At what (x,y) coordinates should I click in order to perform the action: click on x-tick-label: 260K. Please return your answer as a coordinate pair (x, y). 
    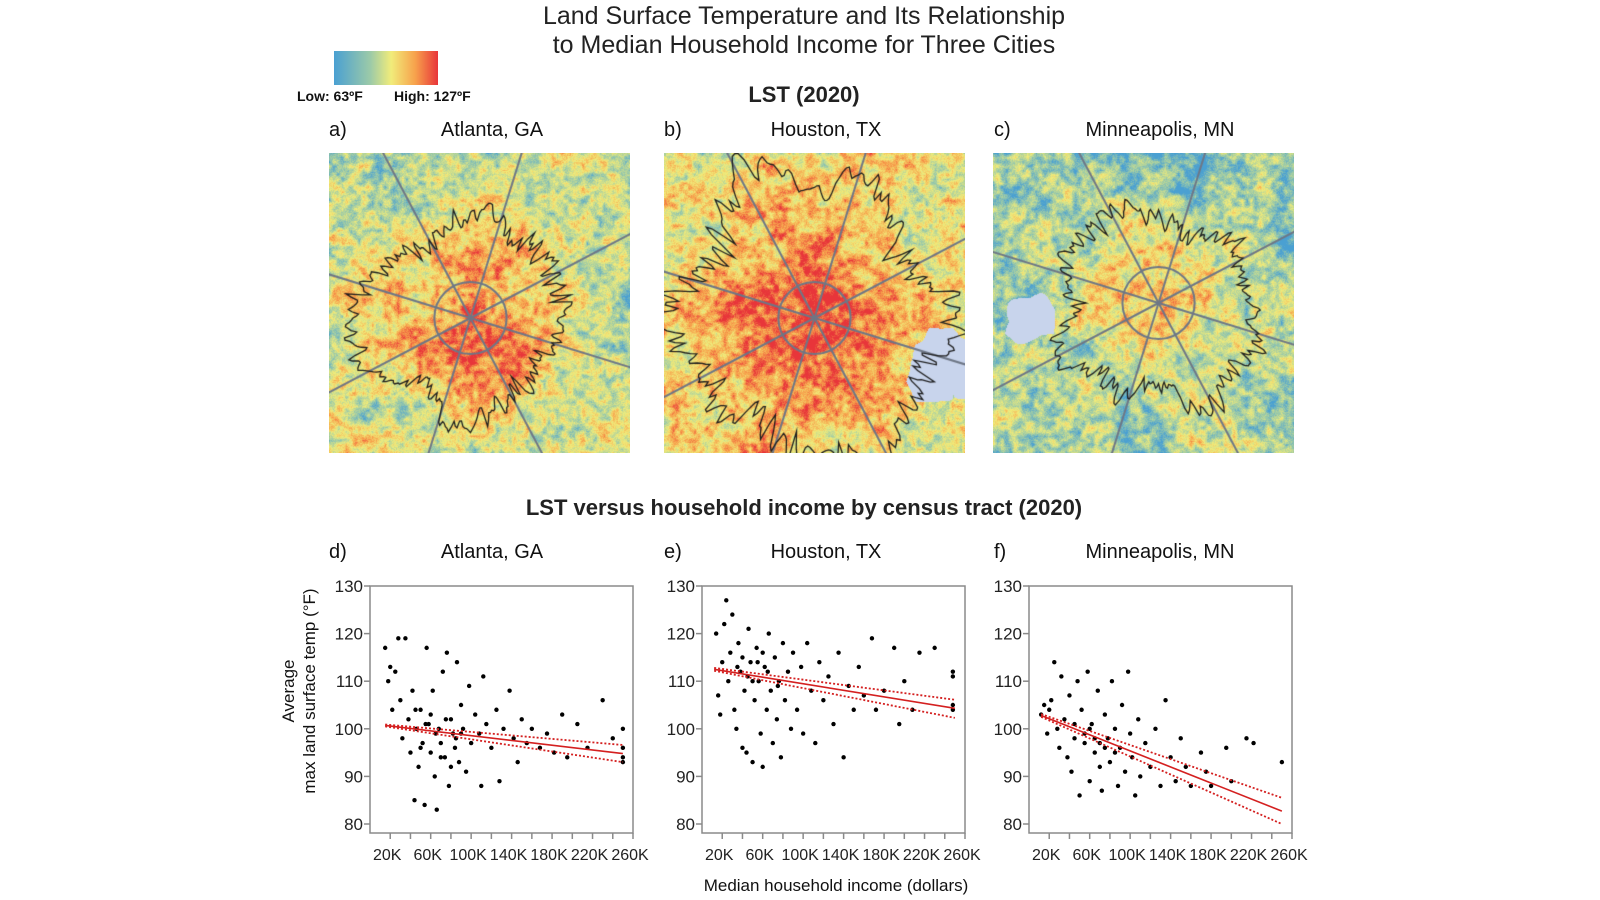
    Looking at the image, I should click on (962, 855).